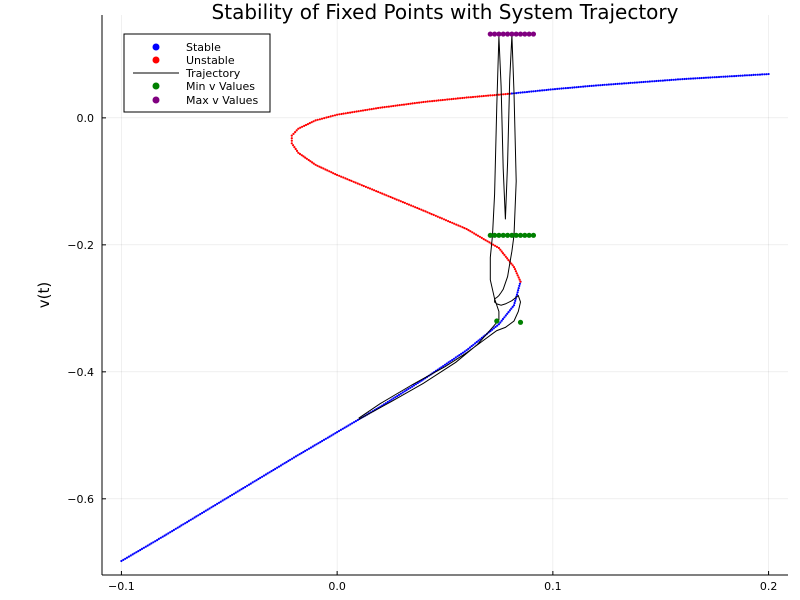 Image resolution: width=800 pixels, height=600 pixels. What do you see at coordinates (80, 245) in the screenshot?
I see `y-tick-label: −0.2` at bounding box center [80, 245].